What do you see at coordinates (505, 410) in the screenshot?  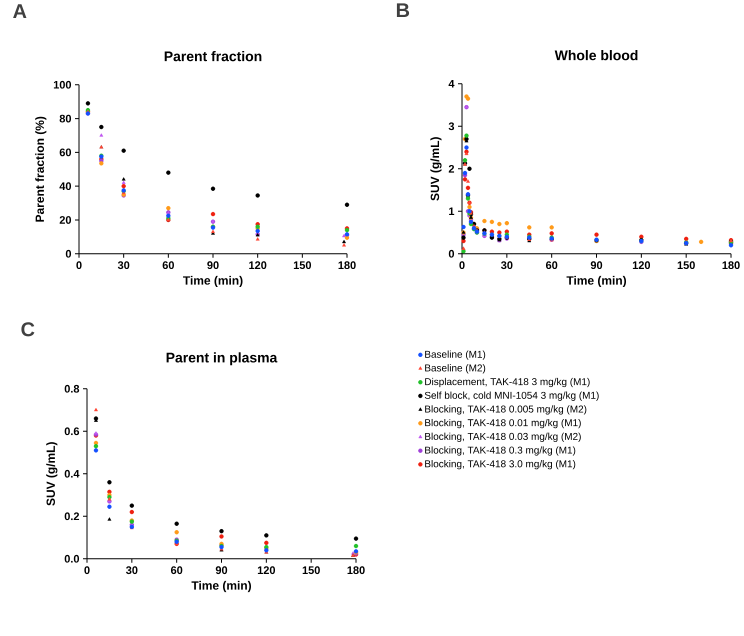 I see `legend-label: Blocking, TAK-418 0.005 mg/kg (M2)` at bounding box center [505, 410].